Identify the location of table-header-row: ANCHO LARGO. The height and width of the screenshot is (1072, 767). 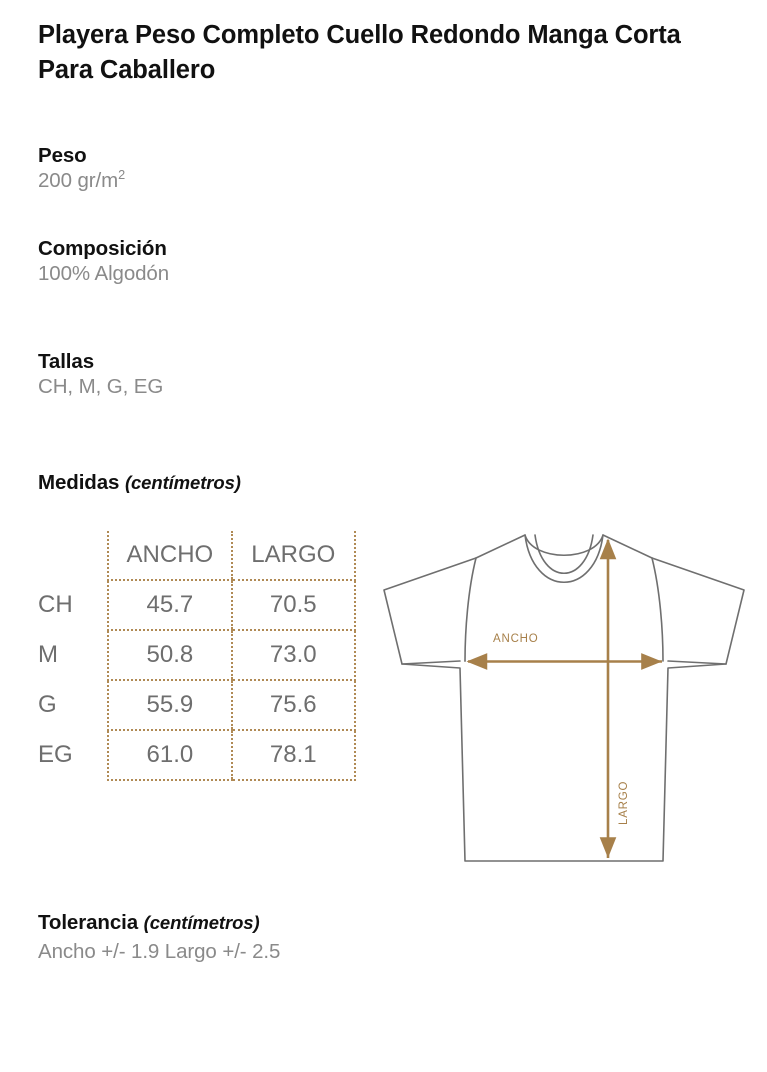
(193, 556).